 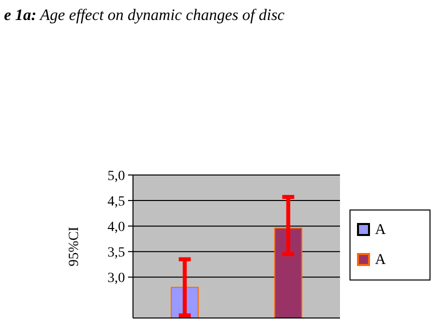 What do you see at coordinates (116, 253) in the screenshot?
I see `y-tick-label: 3,5` at bounding box center [116, 253].